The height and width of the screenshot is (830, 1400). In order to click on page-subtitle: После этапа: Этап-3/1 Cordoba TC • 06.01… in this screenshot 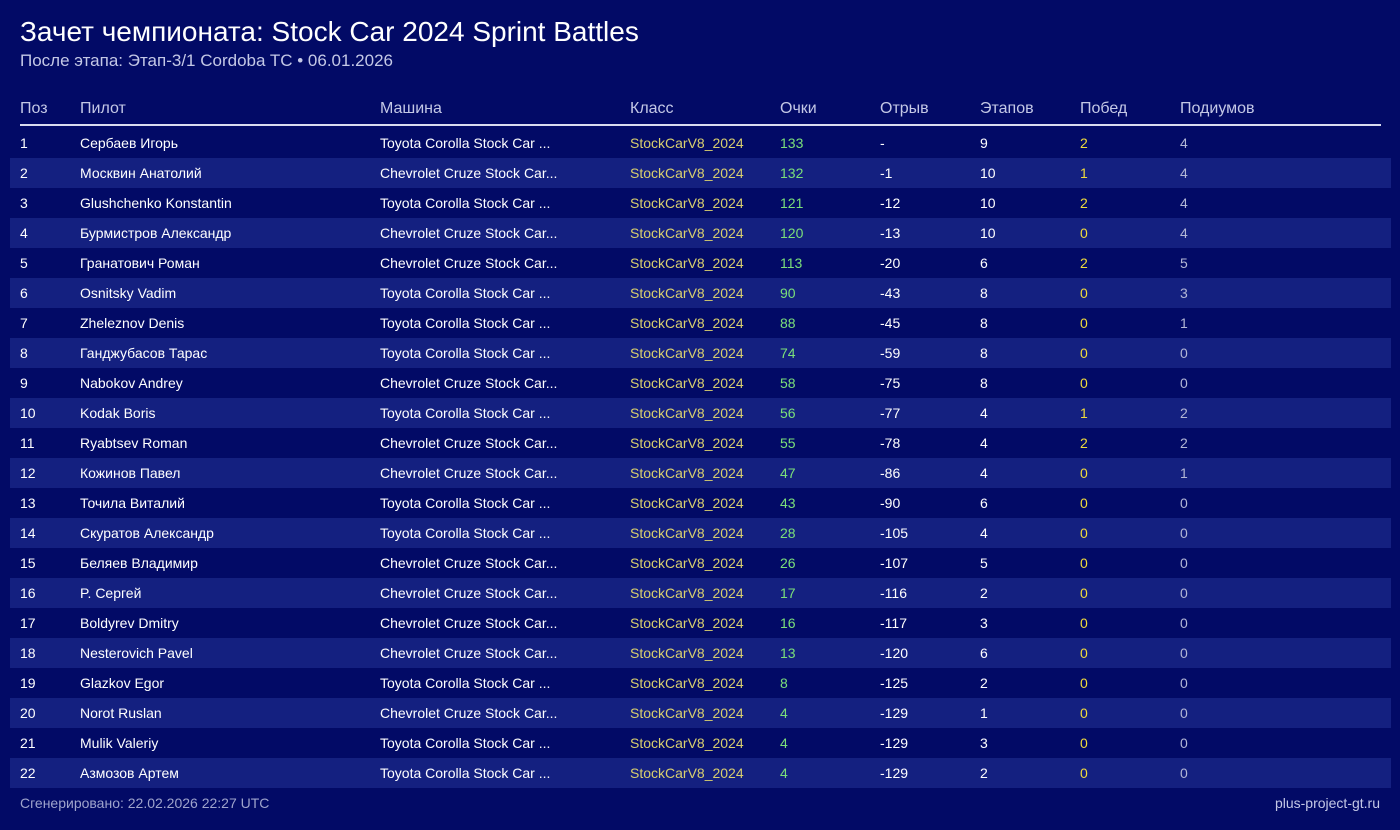, I will do `click(206, 60)`.